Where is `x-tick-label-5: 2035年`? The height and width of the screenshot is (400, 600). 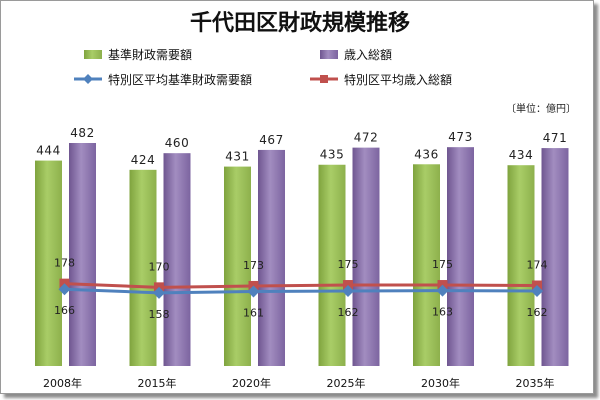 x-tick-label-5: 2035年 is located at coordinates (535, 383).